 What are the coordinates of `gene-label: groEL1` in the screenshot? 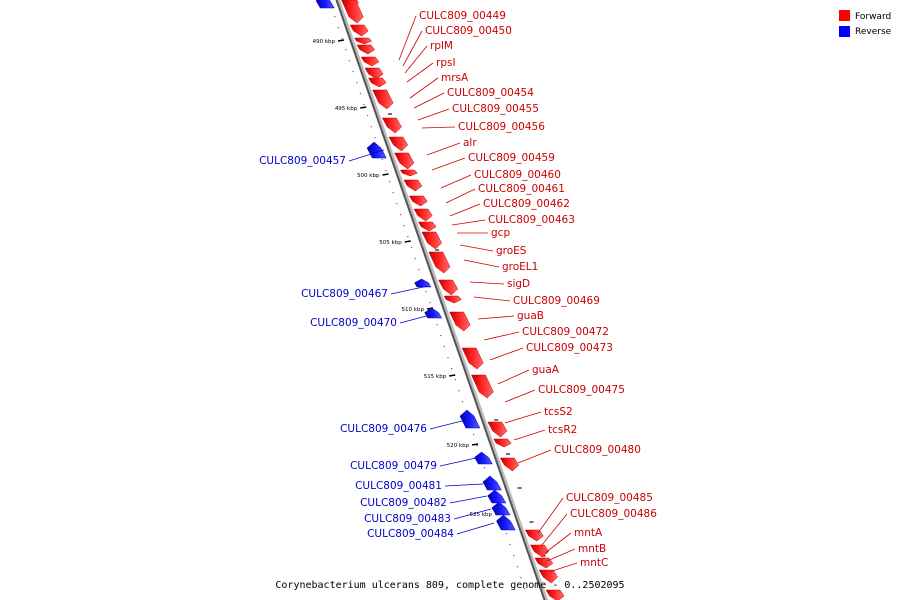 It's located at (520, 267).